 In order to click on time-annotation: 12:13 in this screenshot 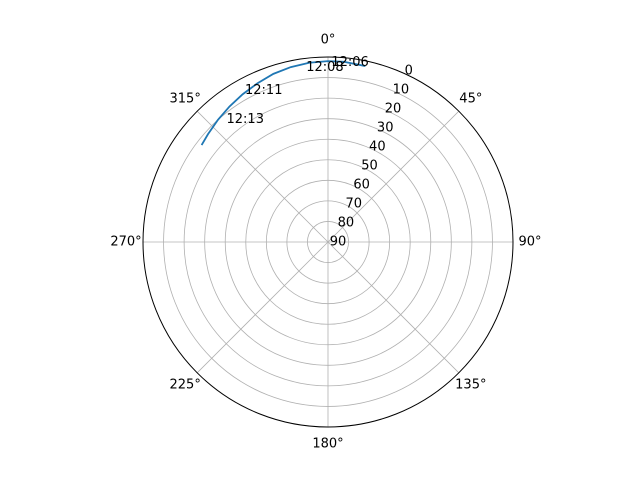, I will do `click(245, 119)`.